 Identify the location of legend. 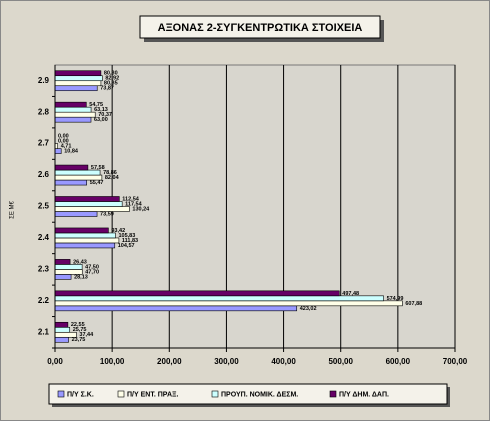
(248, 394).